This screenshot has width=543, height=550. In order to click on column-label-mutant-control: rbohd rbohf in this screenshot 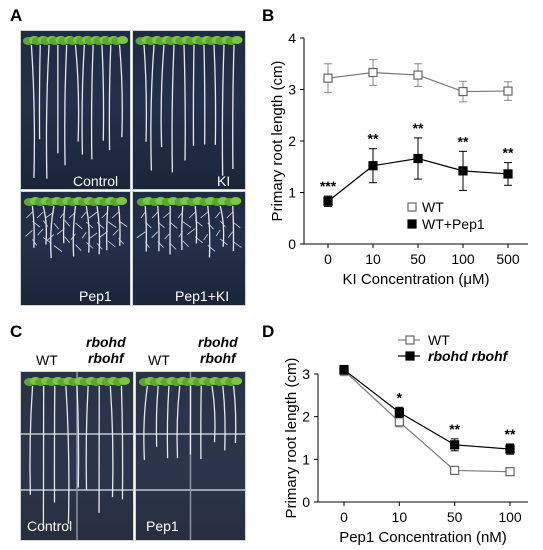, I will do `click(106, 350)`.